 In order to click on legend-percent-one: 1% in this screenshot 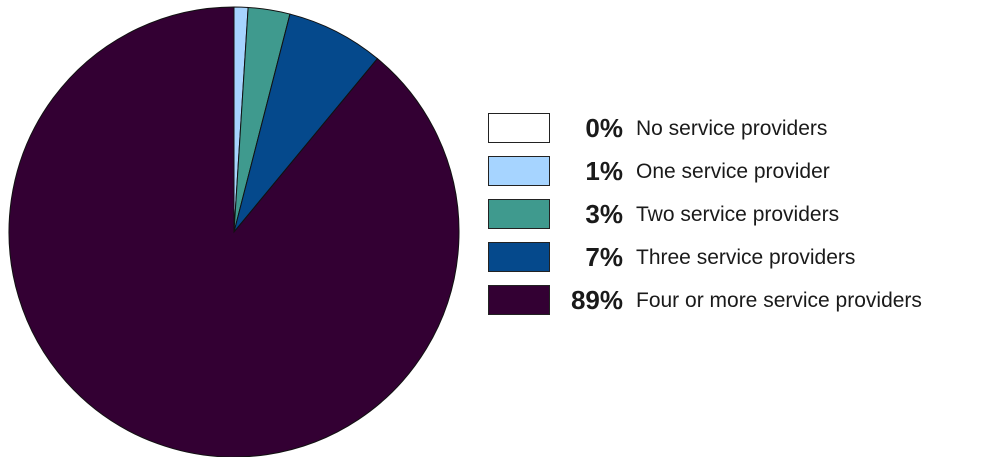, I will do `click(604, 171)`.